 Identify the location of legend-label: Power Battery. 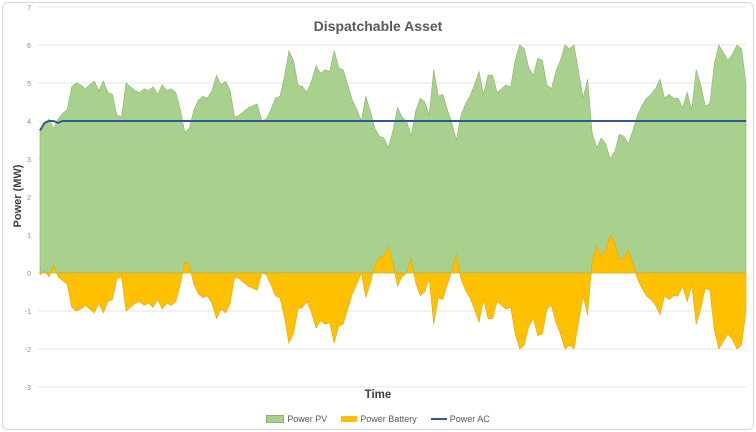
(388, 419).